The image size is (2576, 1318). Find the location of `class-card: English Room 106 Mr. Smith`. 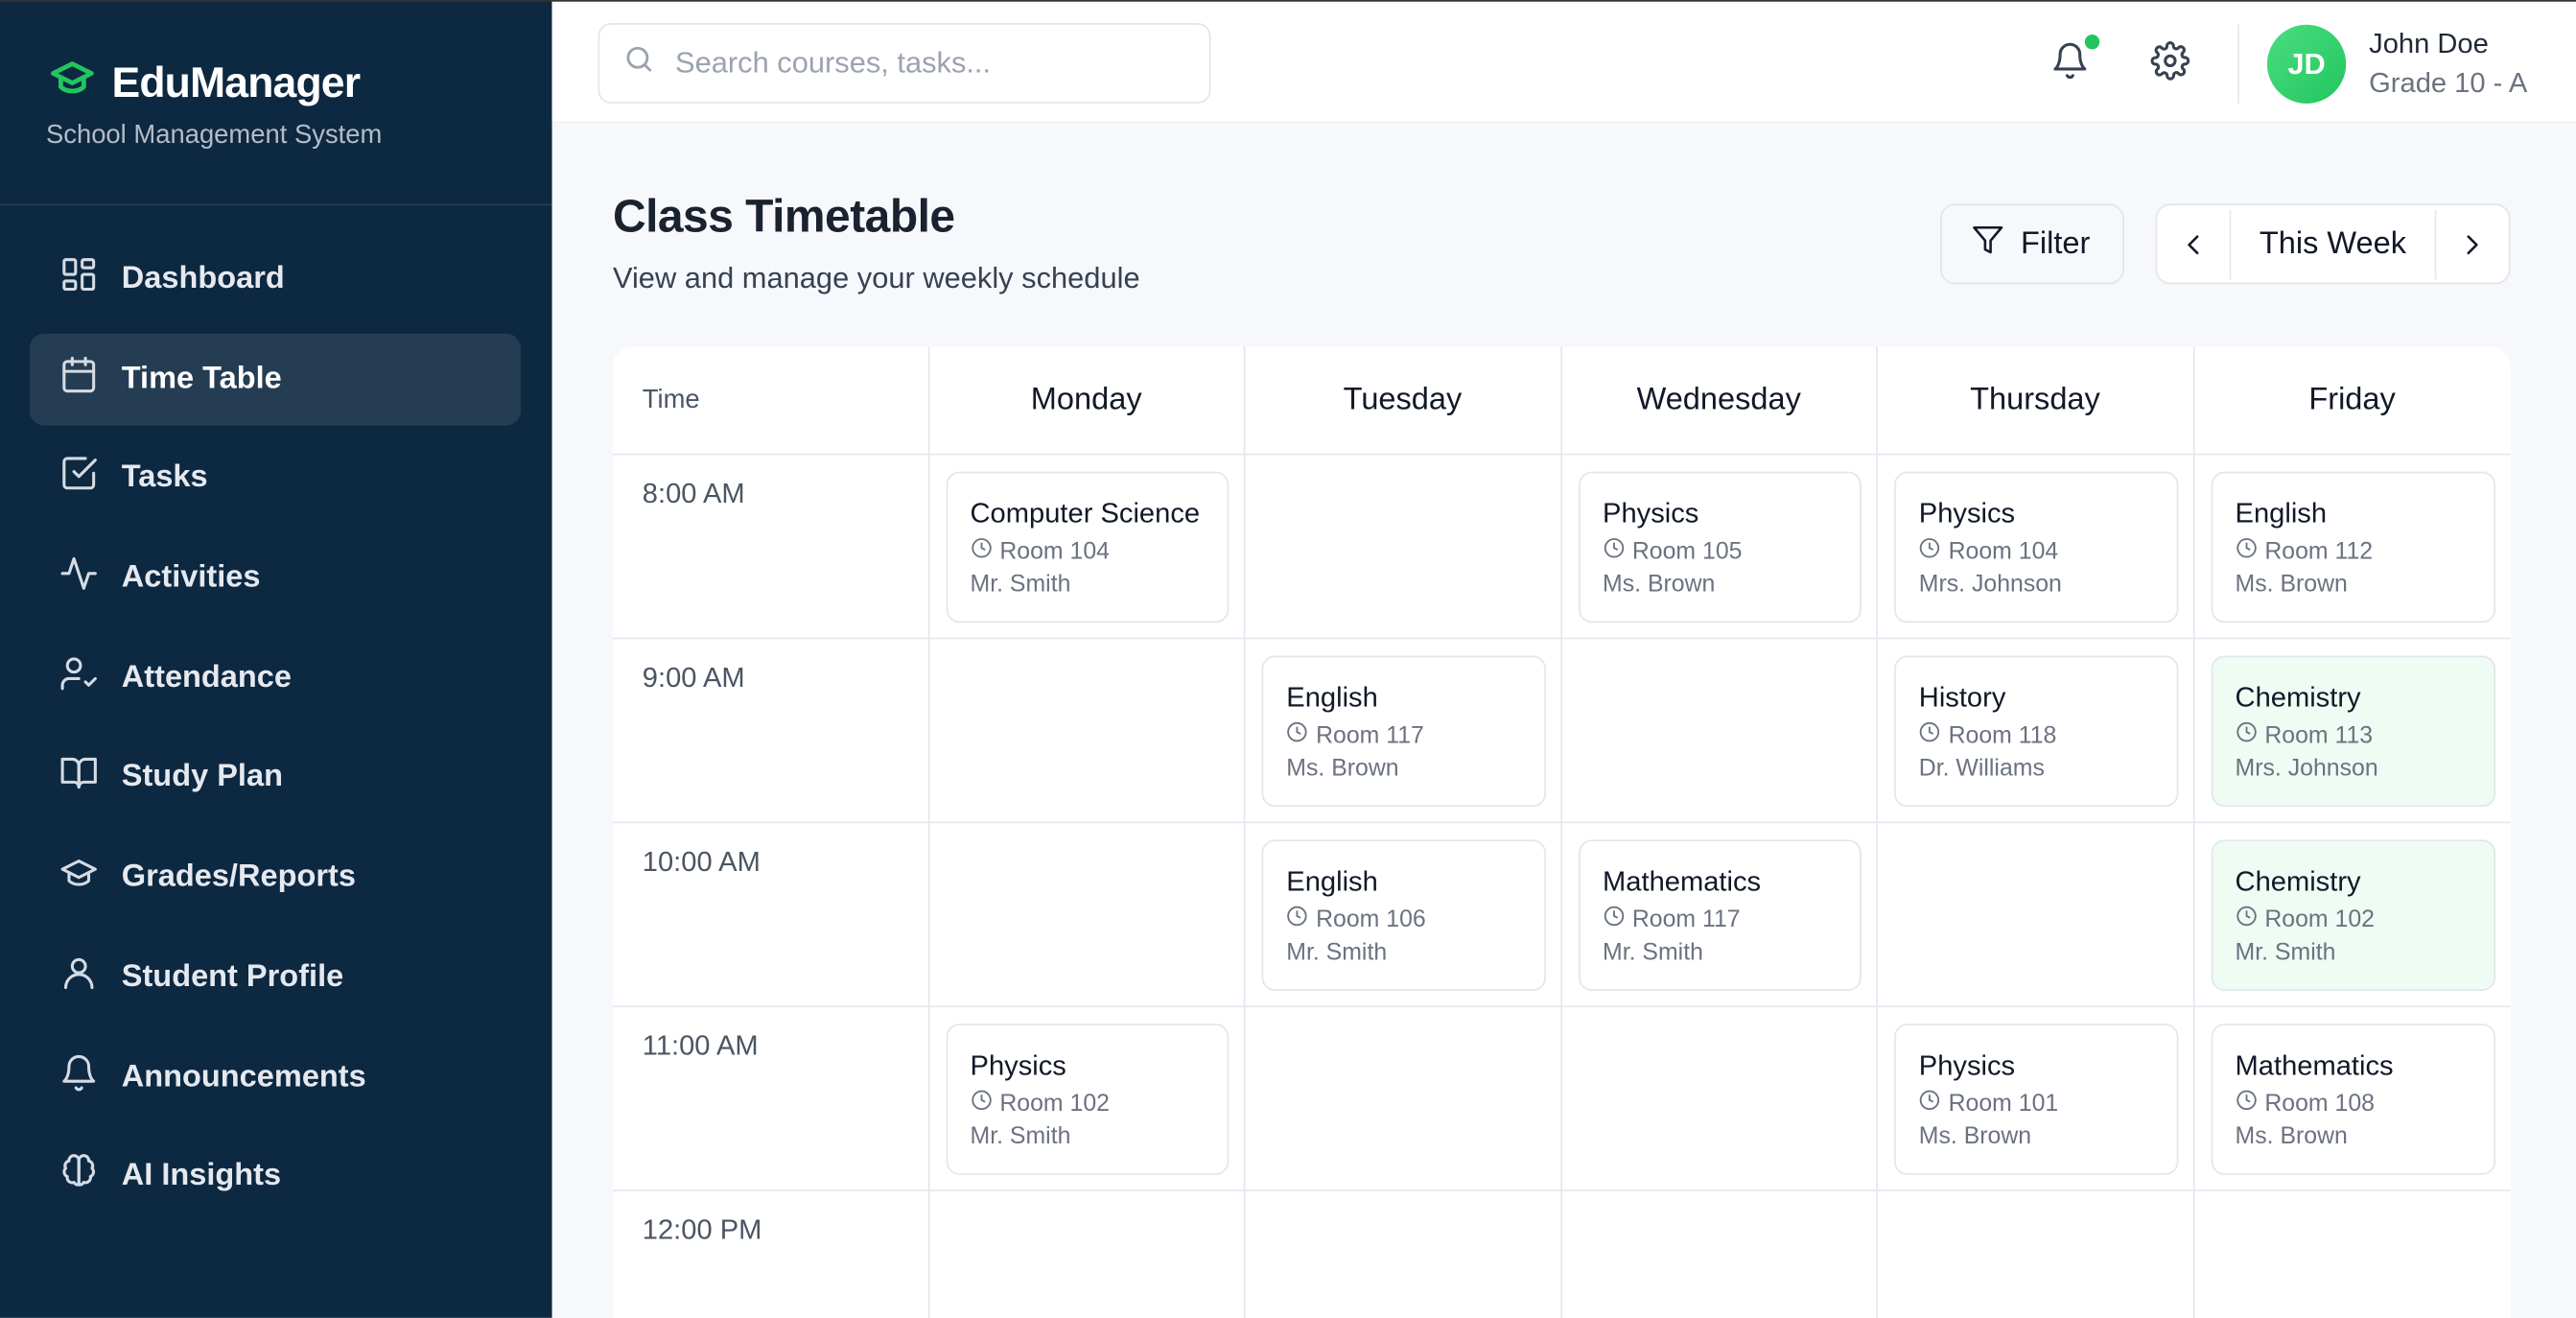

class-card: English Room 106 Mr. Smith is located at coordinates (1403, 915).